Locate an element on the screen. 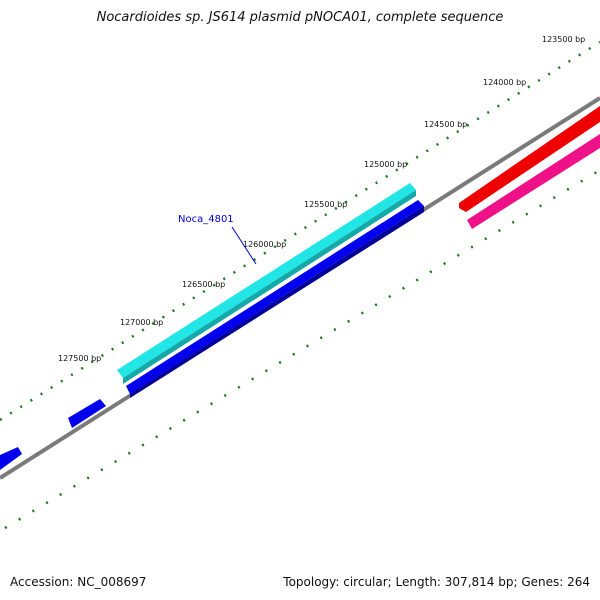 This screenshot has width=600, height=600. gene-label-noca-4801: Noca_4801 is located at coordinates (206, 219).